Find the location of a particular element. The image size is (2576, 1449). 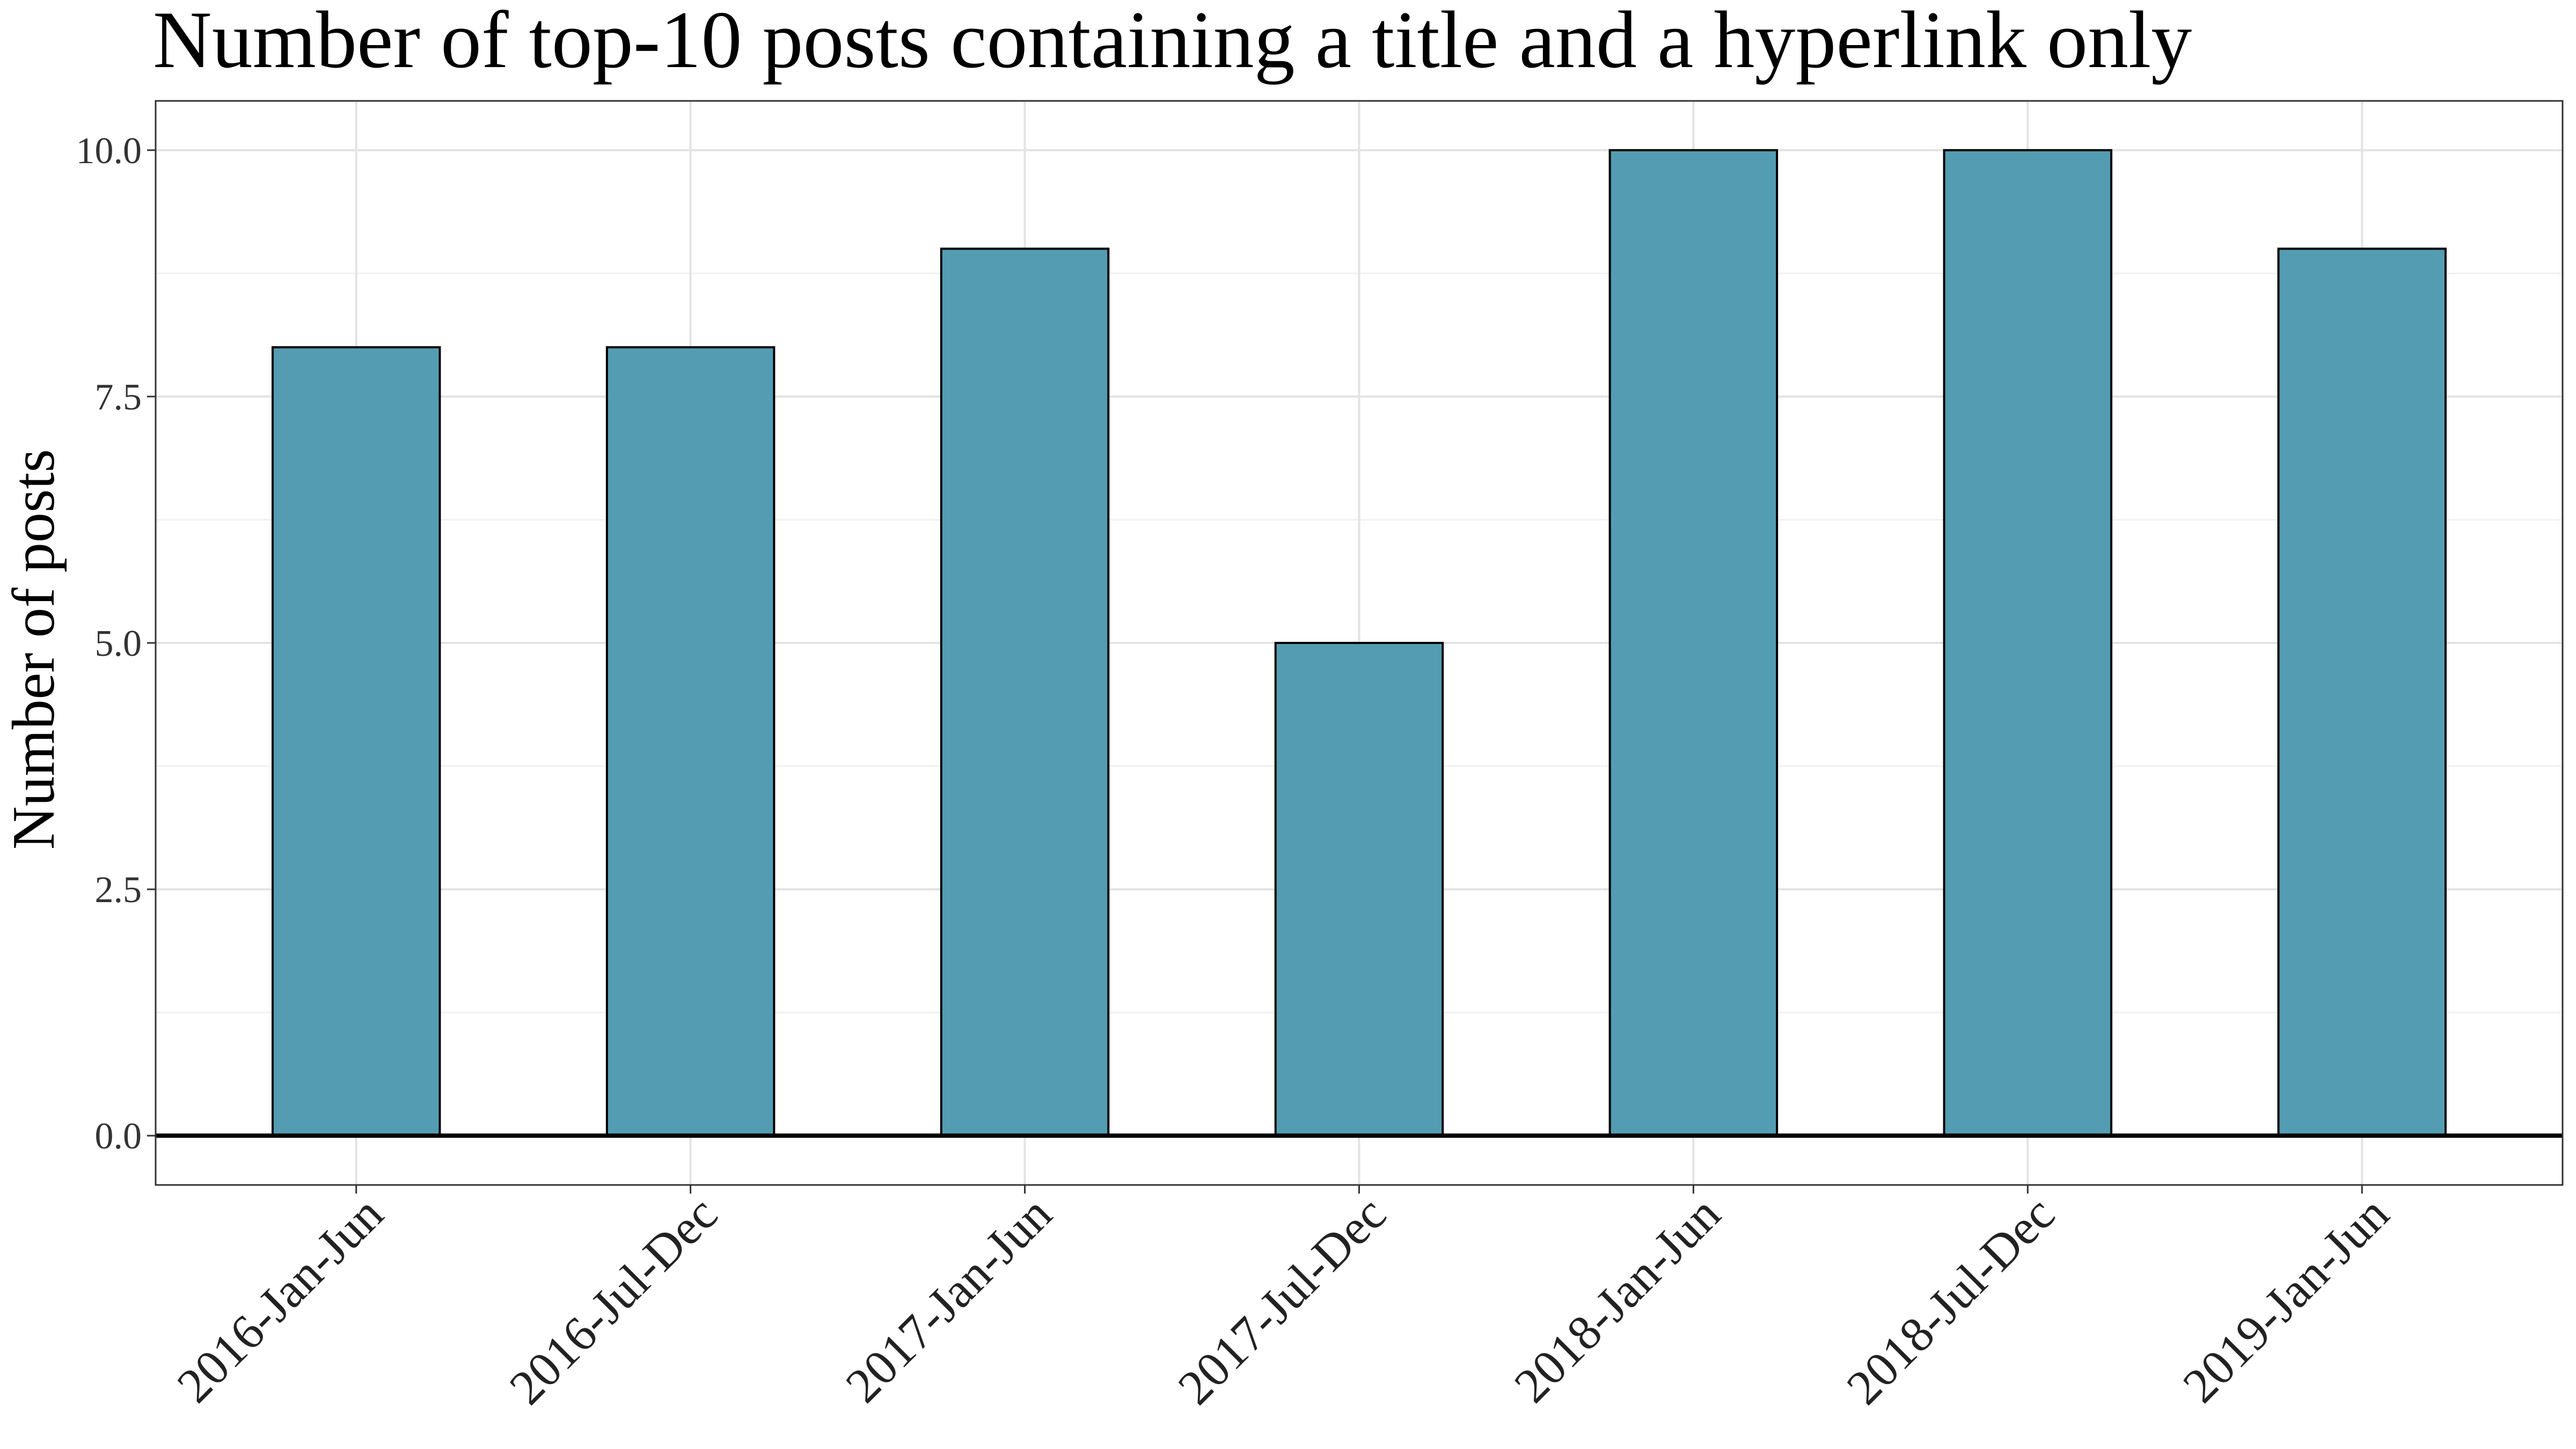

y-axis-label: Number of posts is located at coordinates (34, 649).